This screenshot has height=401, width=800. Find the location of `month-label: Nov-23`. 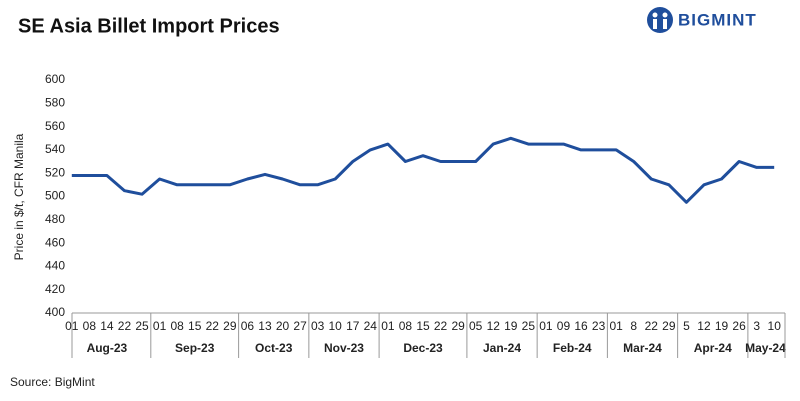

month-label: Nov-23 is located at coordinates (344, 348).